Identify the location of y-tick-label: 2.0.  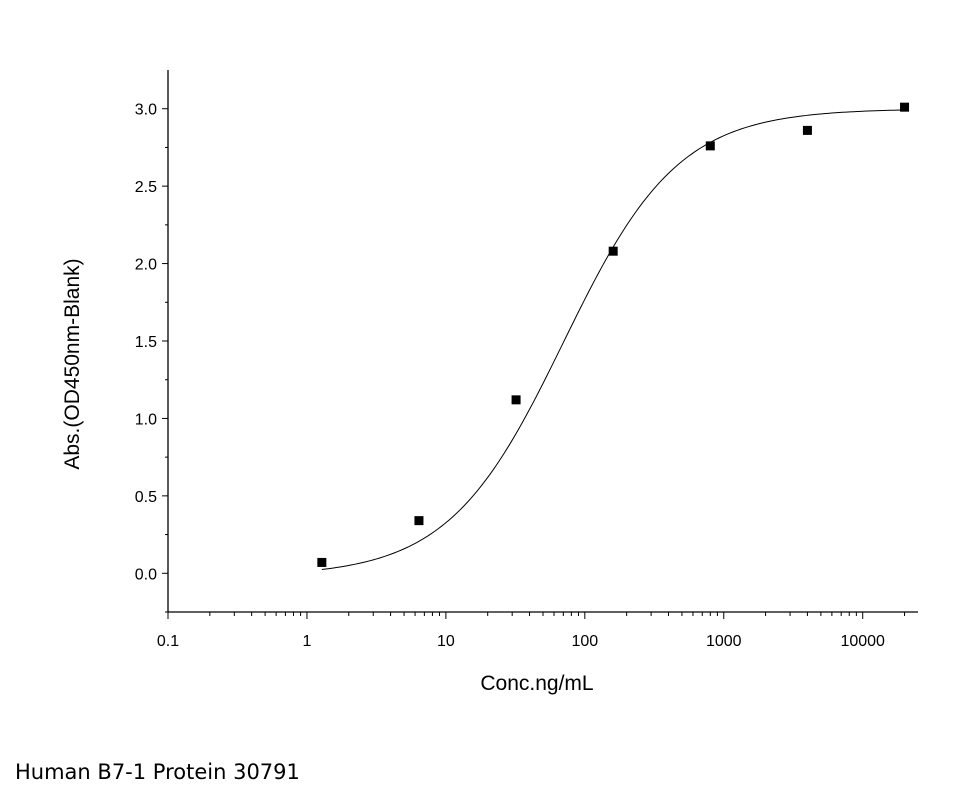
(146, 265).